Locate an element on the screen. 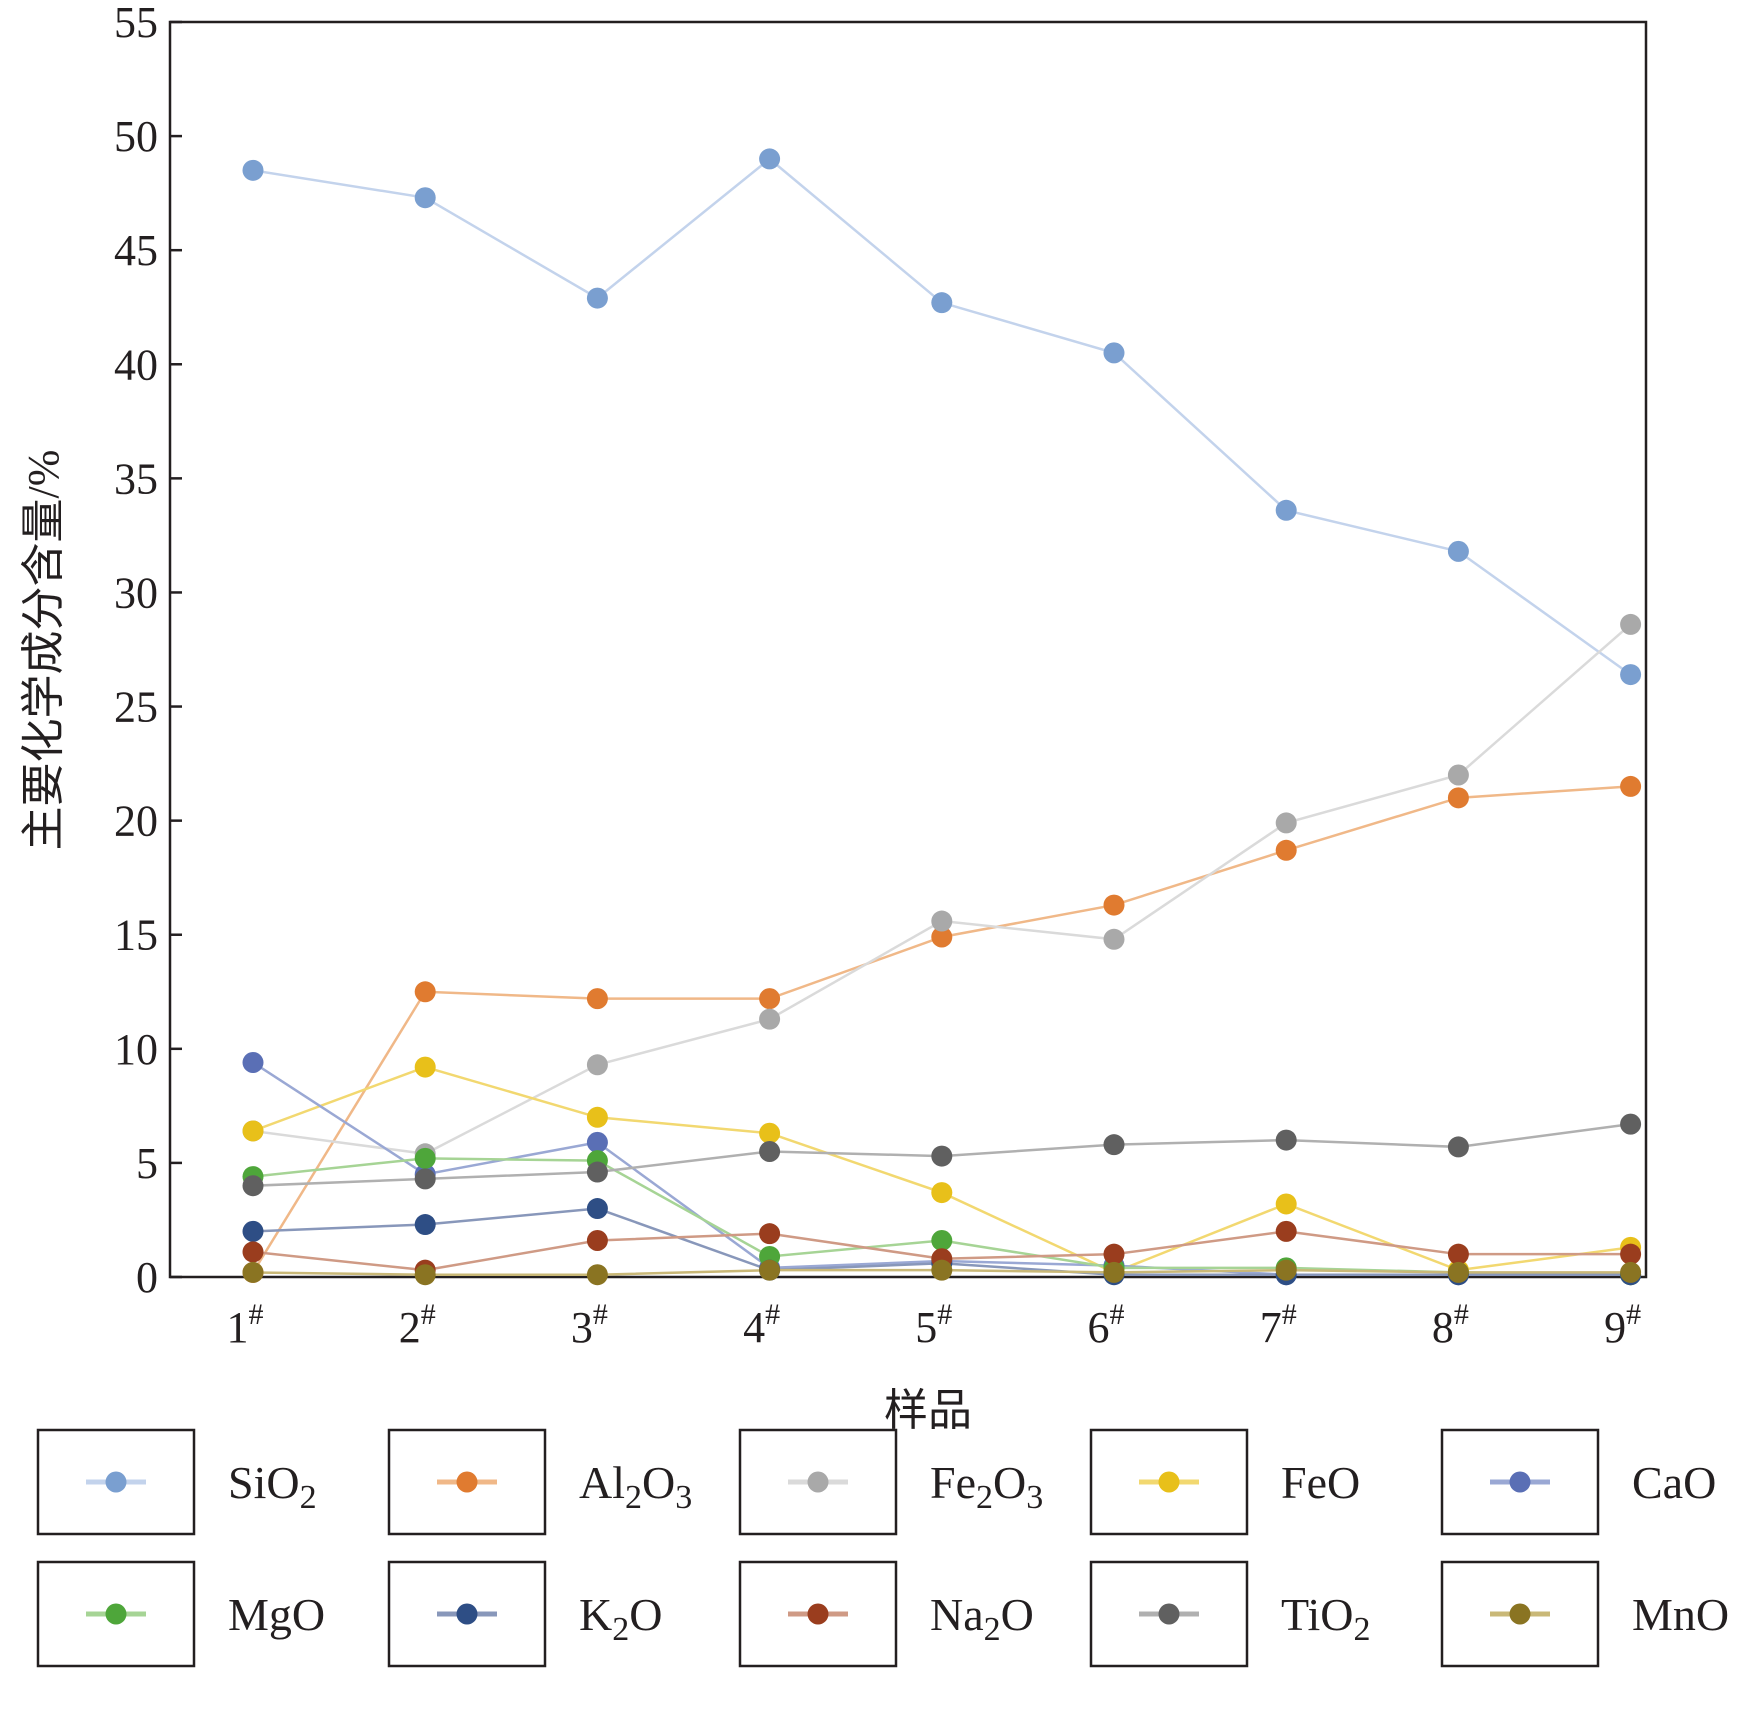 This screenshot has height=1725, width=1744. legend-label-main: Fe is located at coordinates (953, 1482).